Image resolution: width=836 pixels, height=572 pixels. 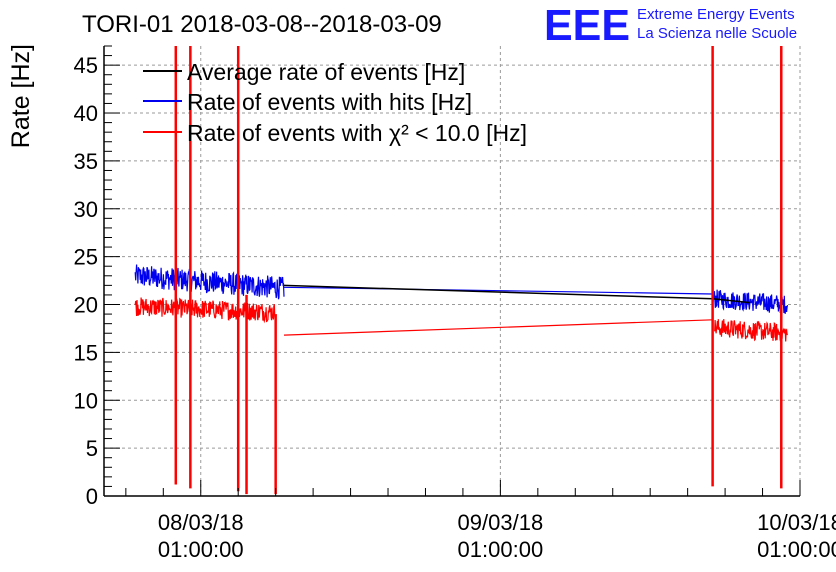 I want to click on y-tick-label: 45, so click(x=86, y=65).